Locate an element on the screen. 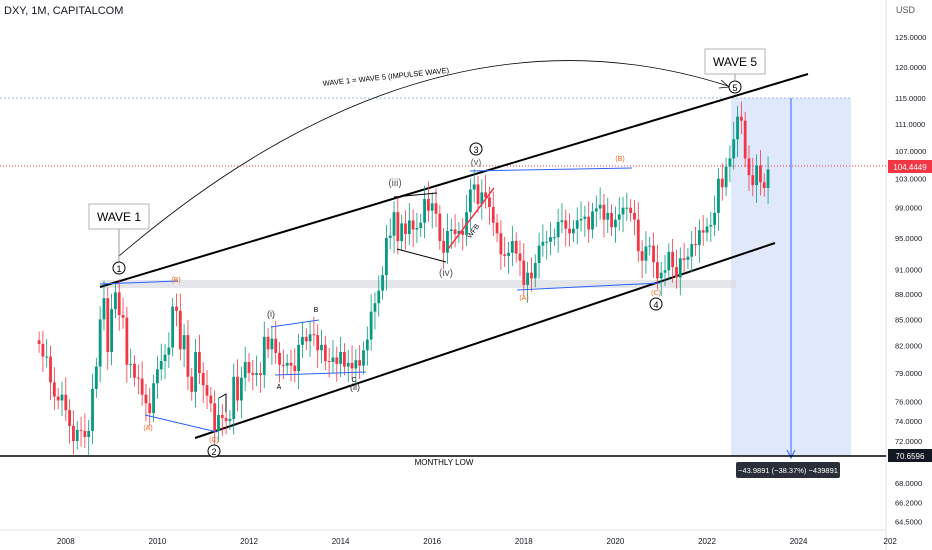  trendline-abc-bottom is located at coordinates (320, 373).